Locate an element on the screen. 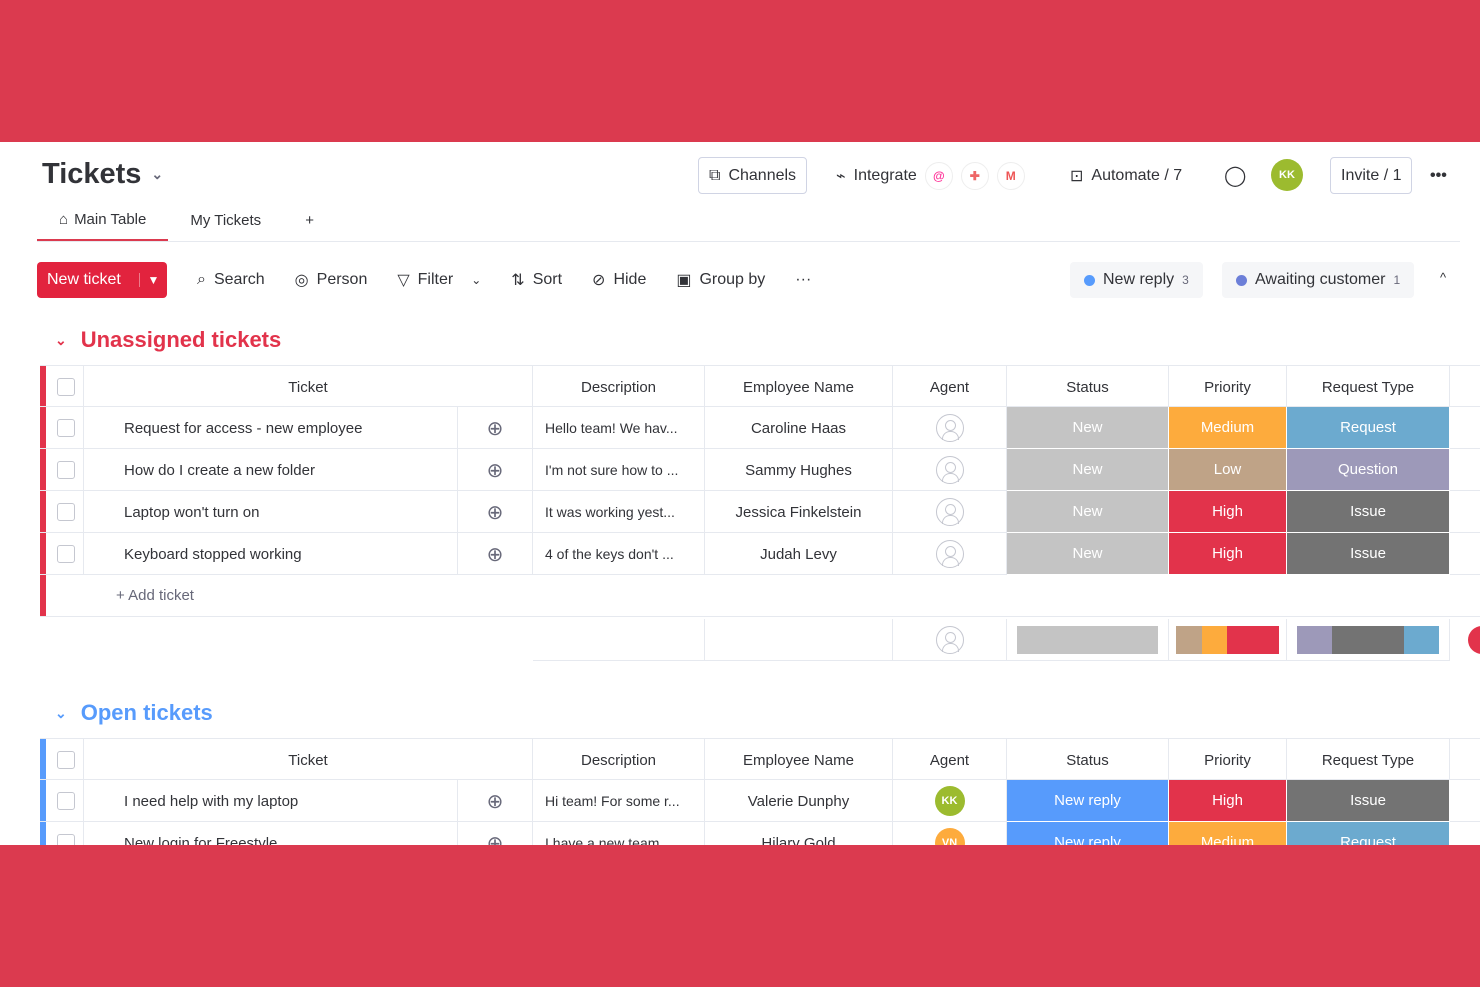  ticket-name: How do I create a new folder is located at coordinates (271, 470).